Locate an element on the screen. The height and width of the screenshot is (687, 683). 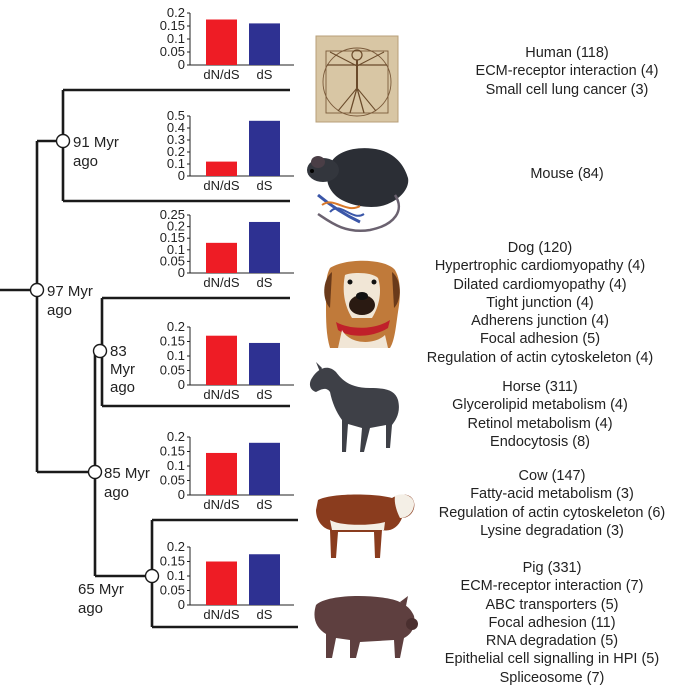
node-label-83-line3: ago is located at coordinates (122, 387).